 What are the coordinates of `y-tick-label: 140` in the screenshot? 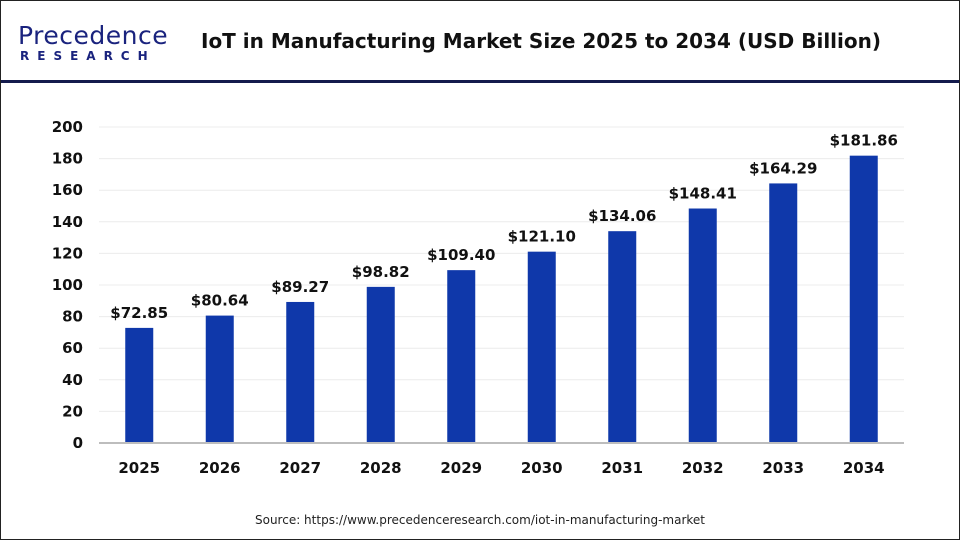 It's located at (67, 222).